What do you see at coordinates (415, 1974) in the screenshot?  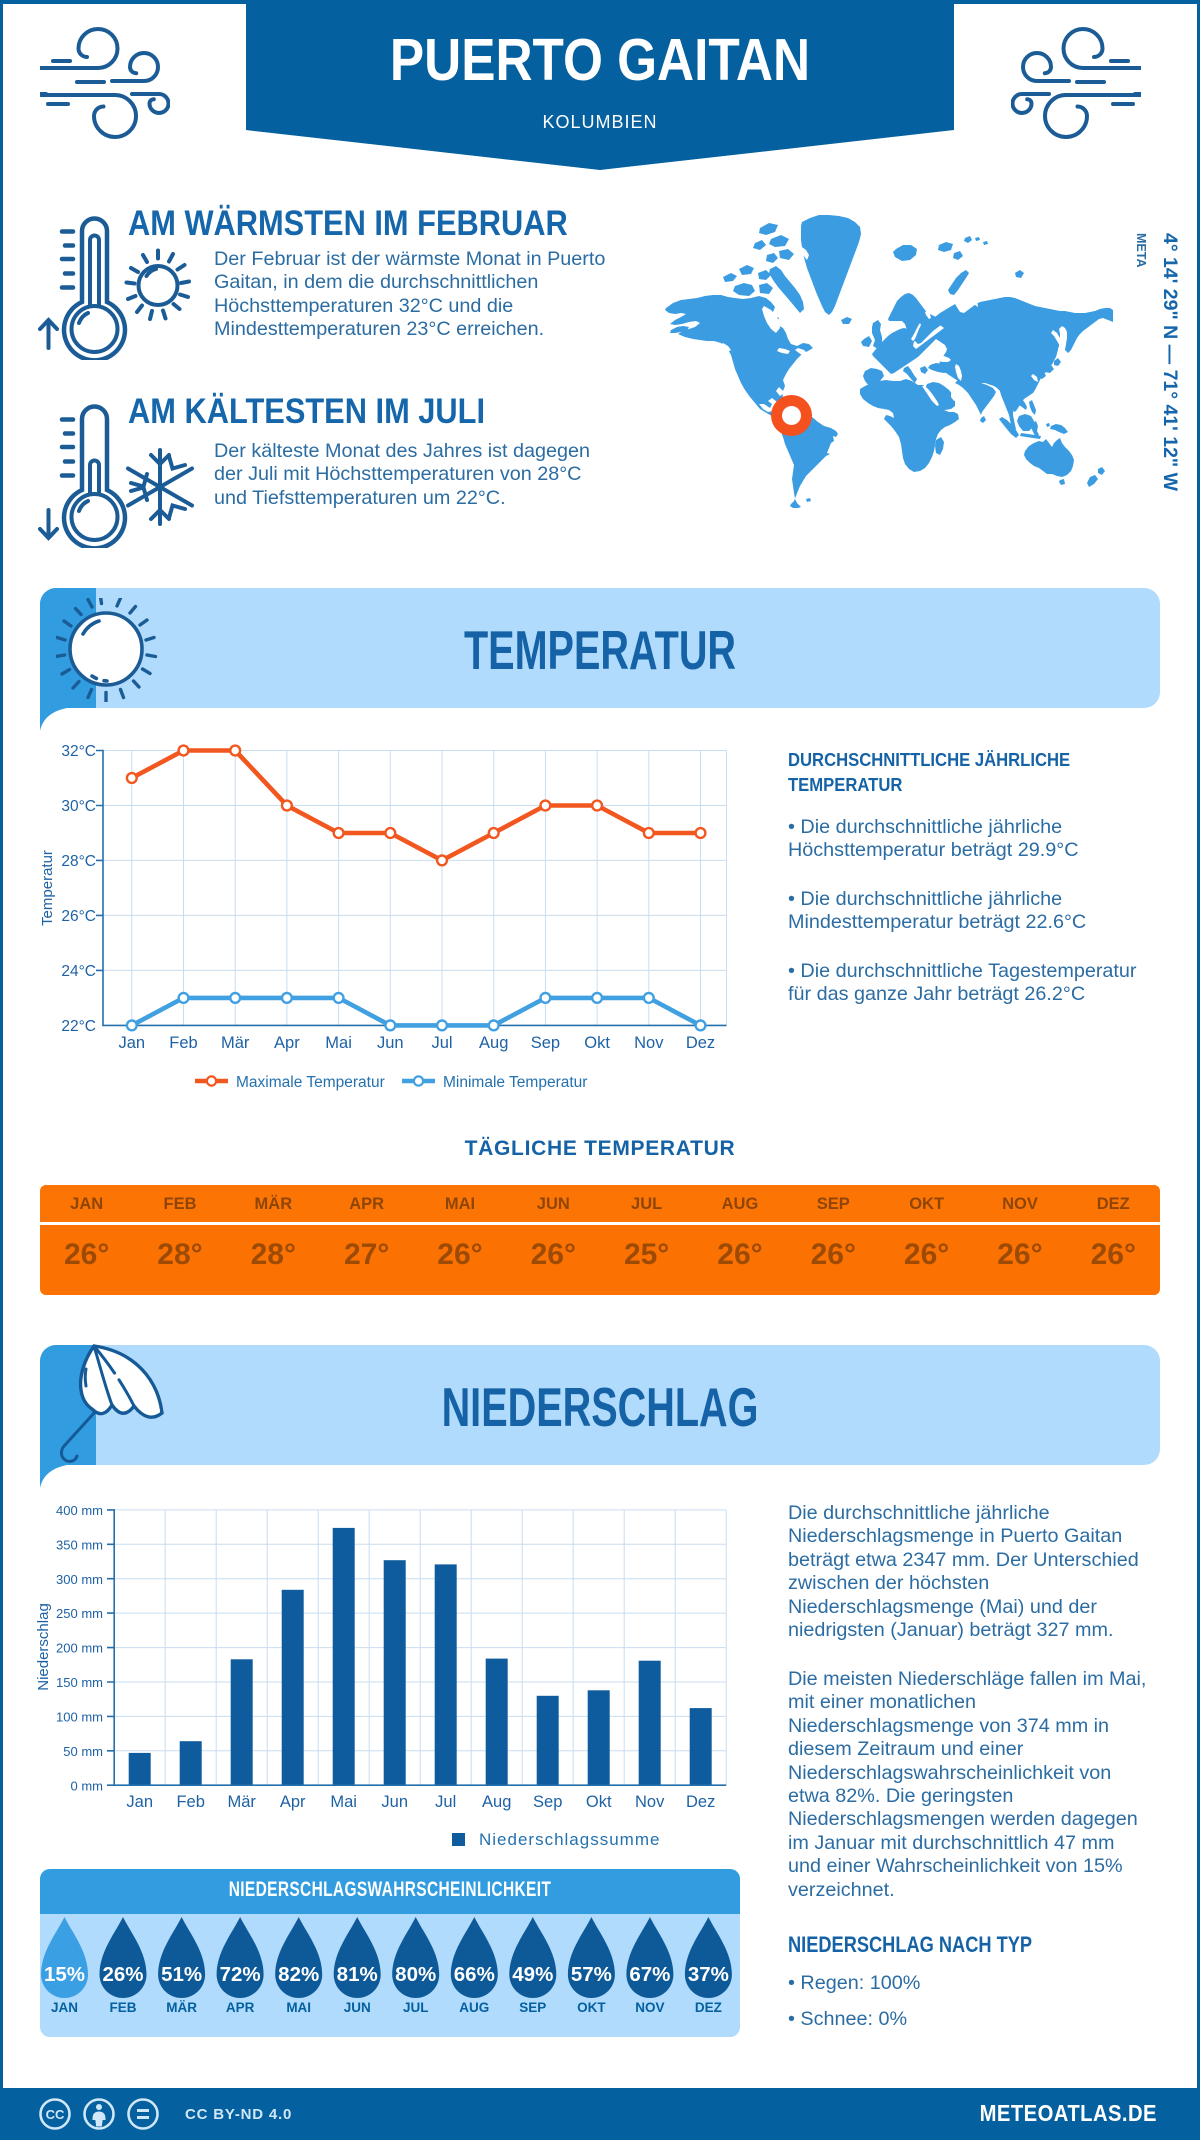 I see `svg-text: 80%` at bounding box center [415, 1974].